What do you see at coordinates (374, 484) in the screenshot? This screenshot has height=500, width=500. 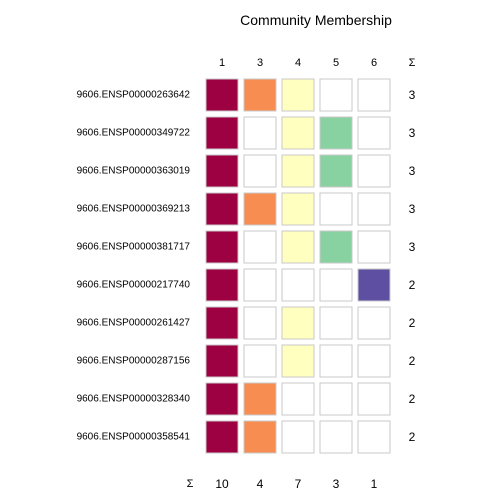 I see `column-sum: 1` at bounding box center [374, 484].